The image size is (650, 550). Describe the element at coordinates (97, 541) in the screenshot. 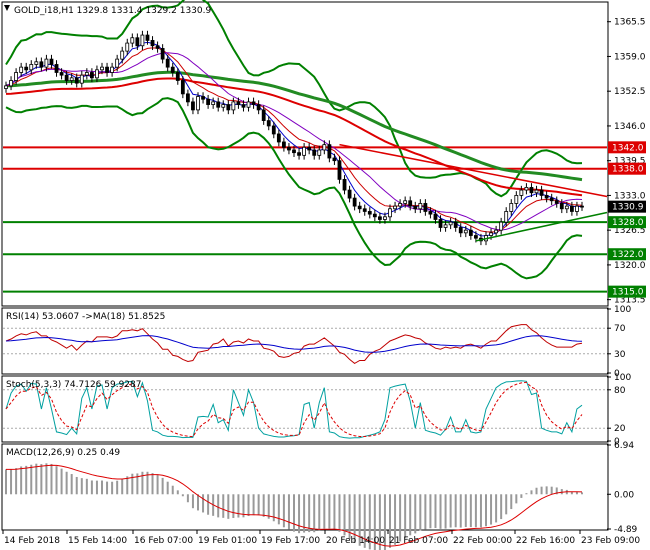

I see `x-tick-label: 15 Feb 14:00` at that location.